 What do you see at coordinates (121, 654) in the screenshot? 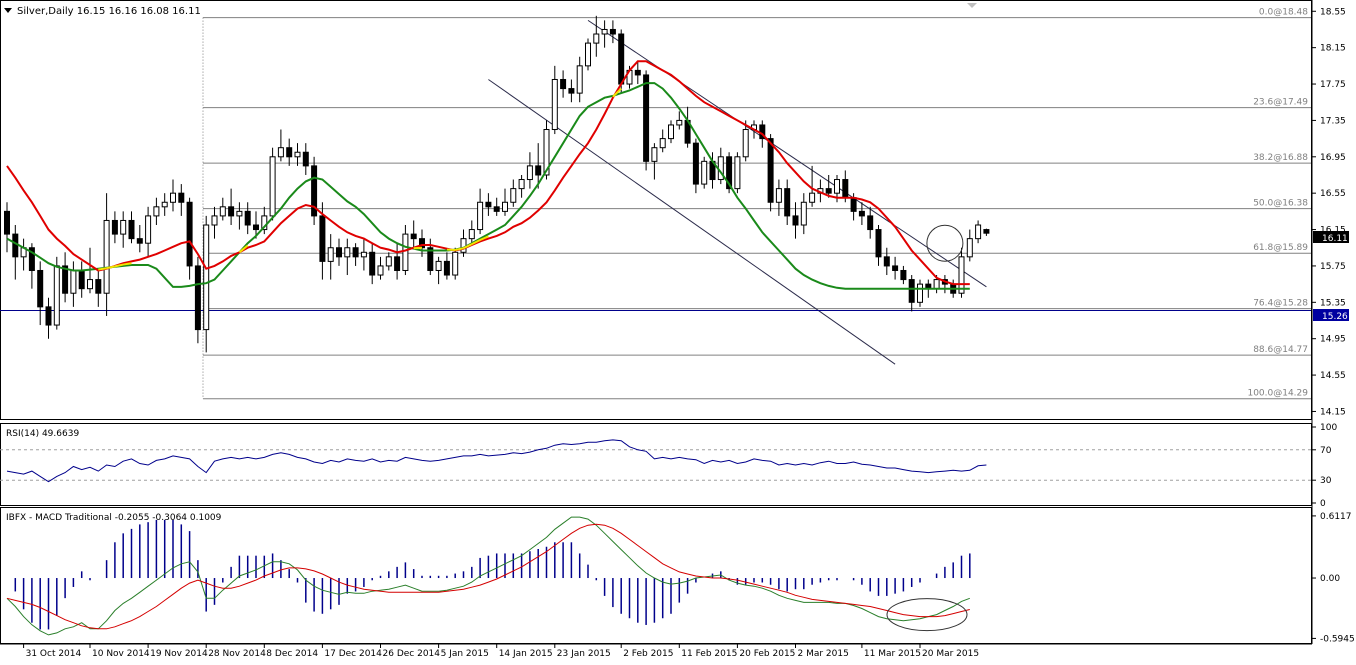
I see `time-tick-label: 10 Nov 2014` at bounding box center [121, 654].